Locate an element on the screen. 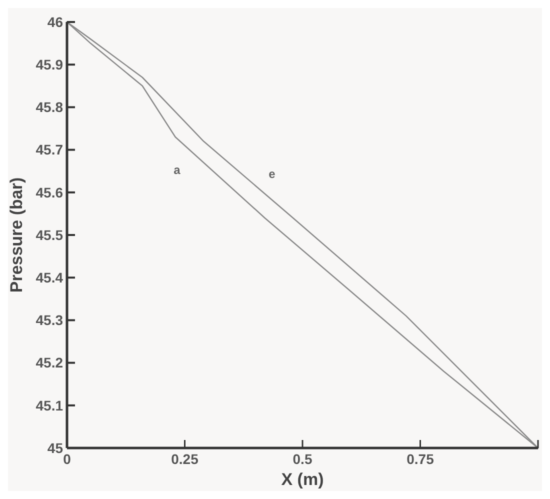  y-tick-label: 45 is located at coordinates (55, 448).